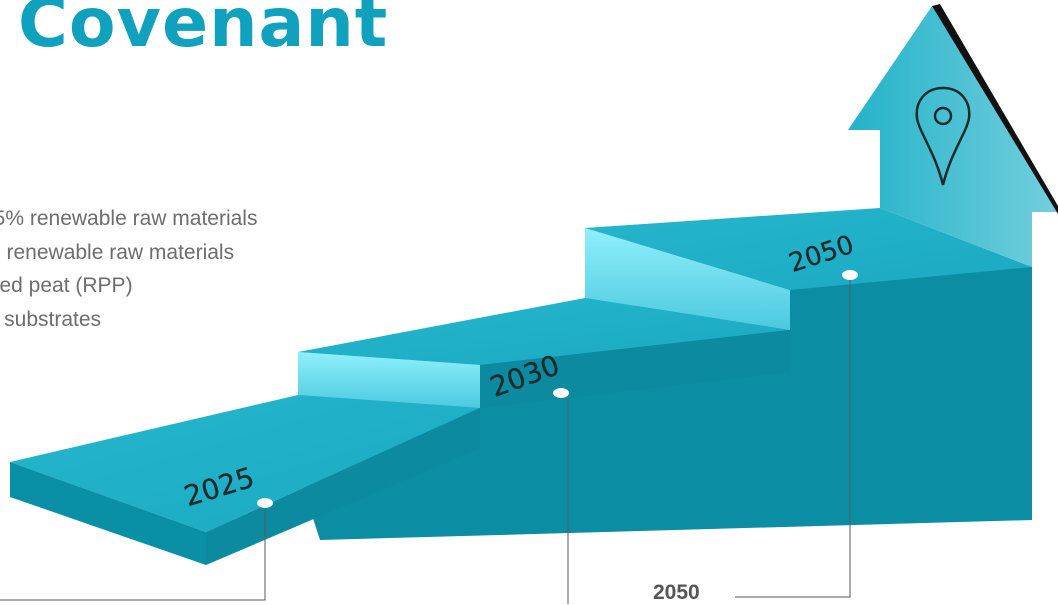 Image resolution: width=1058 pixels, height=605 pixels. I want to click on leader-line-2025, so click(133, 555).